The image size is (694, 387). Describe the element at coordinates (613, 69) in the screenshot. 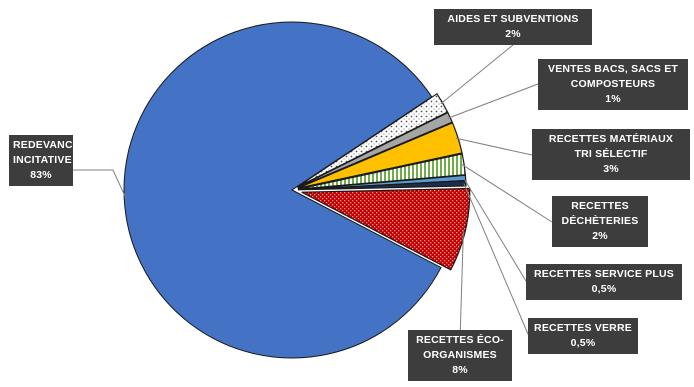

I see `label-ventes-line1: VENTES BACS, SACS ET` at that location.